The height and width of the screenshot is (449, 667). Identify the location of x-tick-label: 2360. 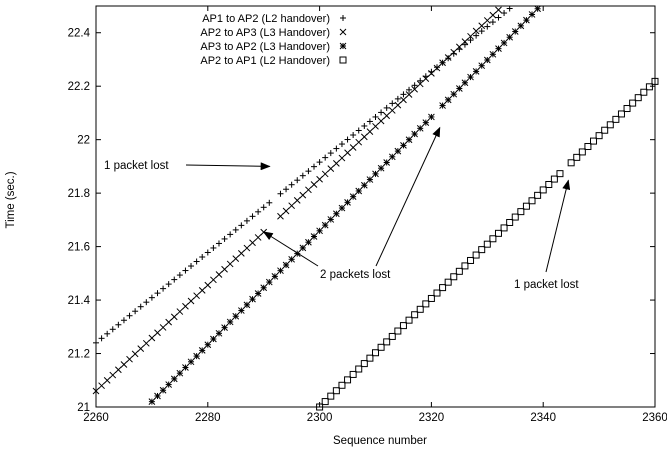
(654, 418).